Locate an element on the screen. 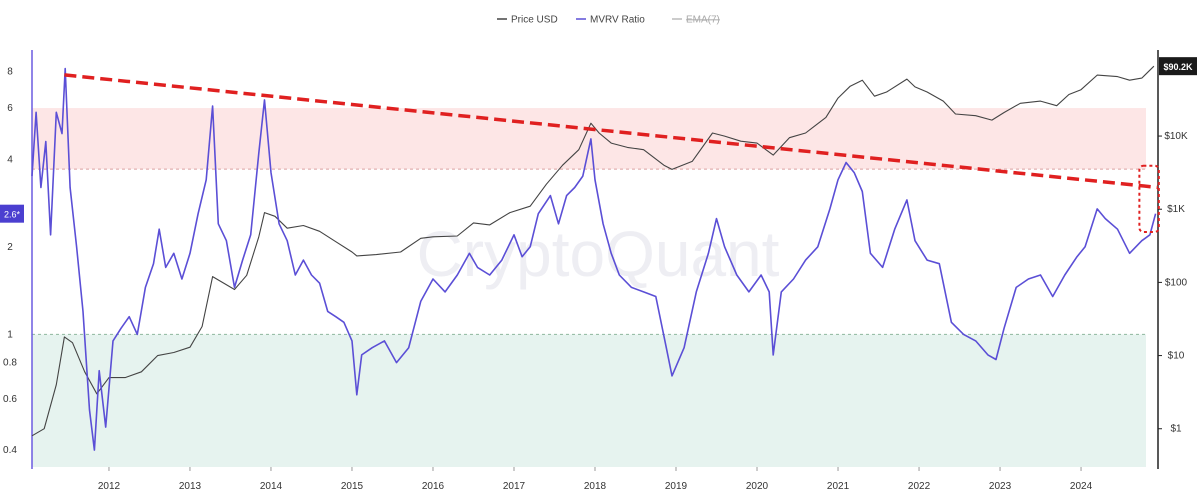 Image resolution: width=1200 pixels, height=500 pixels. x-tick-label: 2014 is located at coordinates (271, 486).